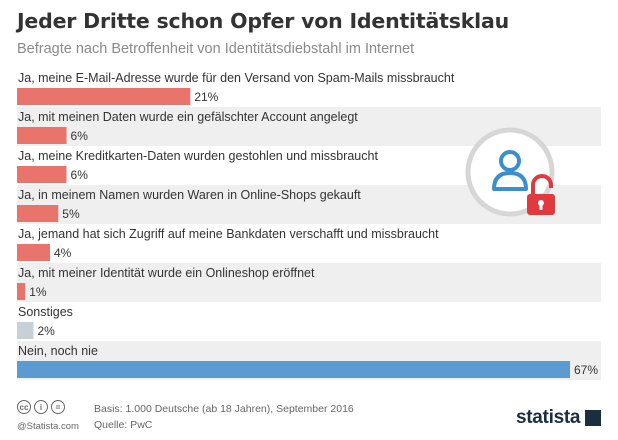 The width and height of the screenshot is (618, 440). I want to click on value-label: 21%, so click(206, 97).